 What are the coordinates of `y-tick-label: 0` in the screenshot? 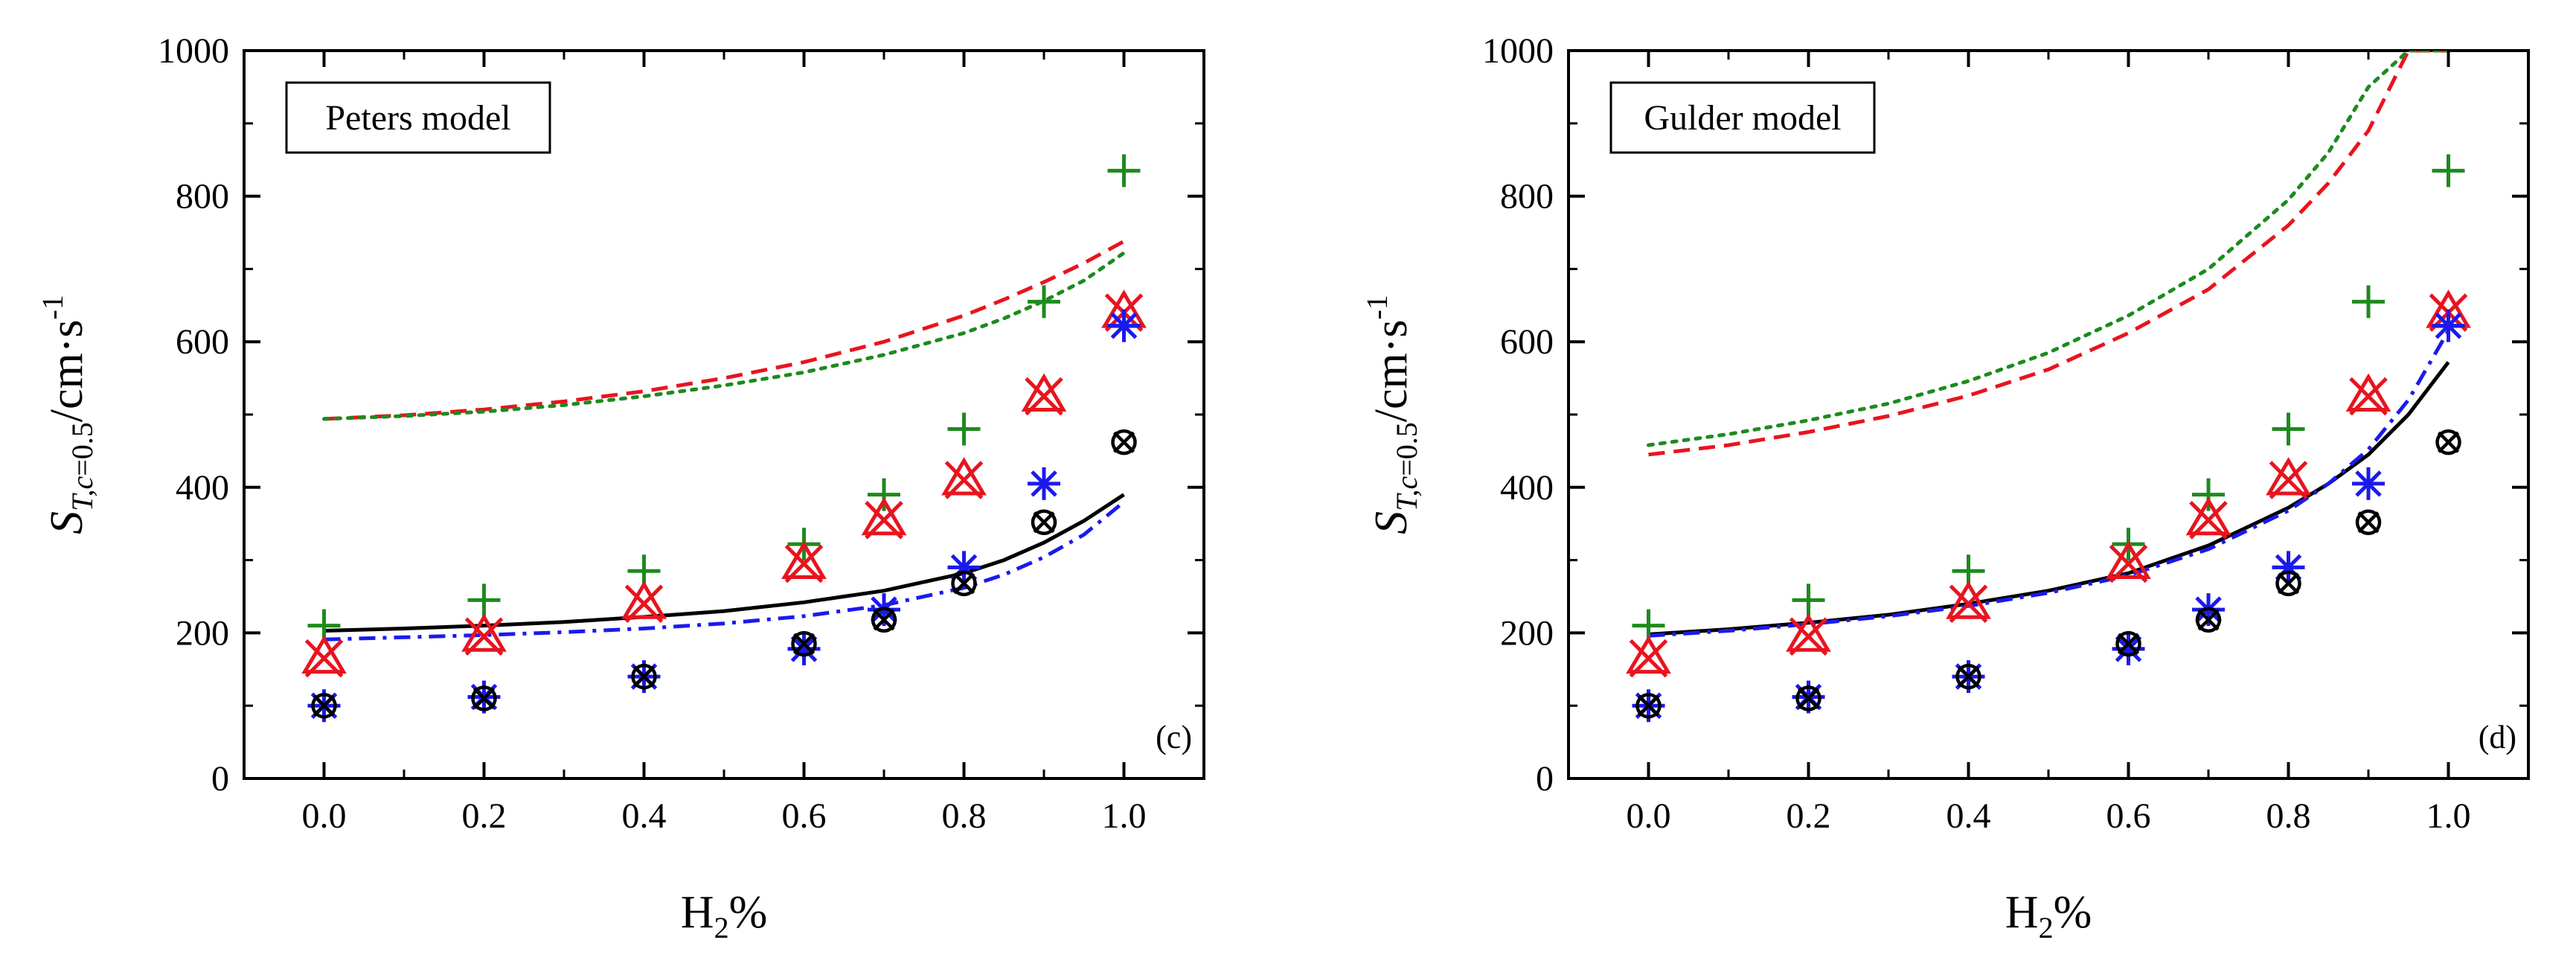 It's located at (220, 779).